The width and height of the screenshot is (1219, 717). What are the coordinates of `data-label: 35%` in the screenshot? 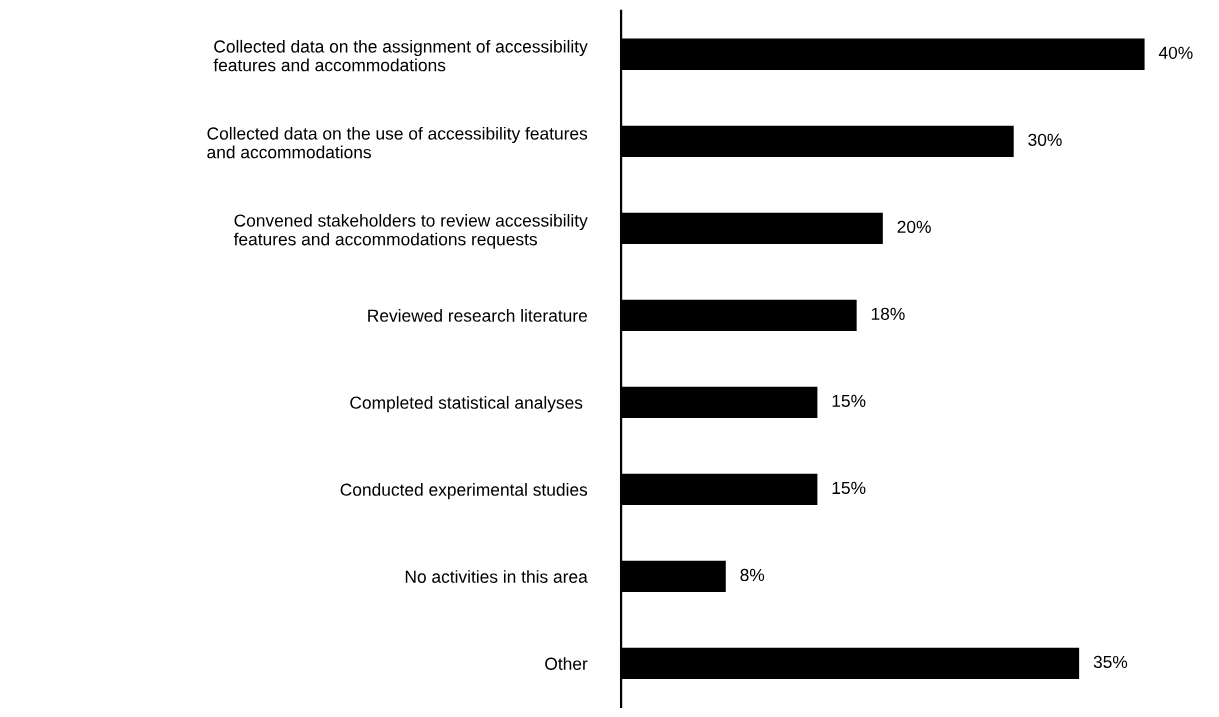 It's located at (1110, 662).